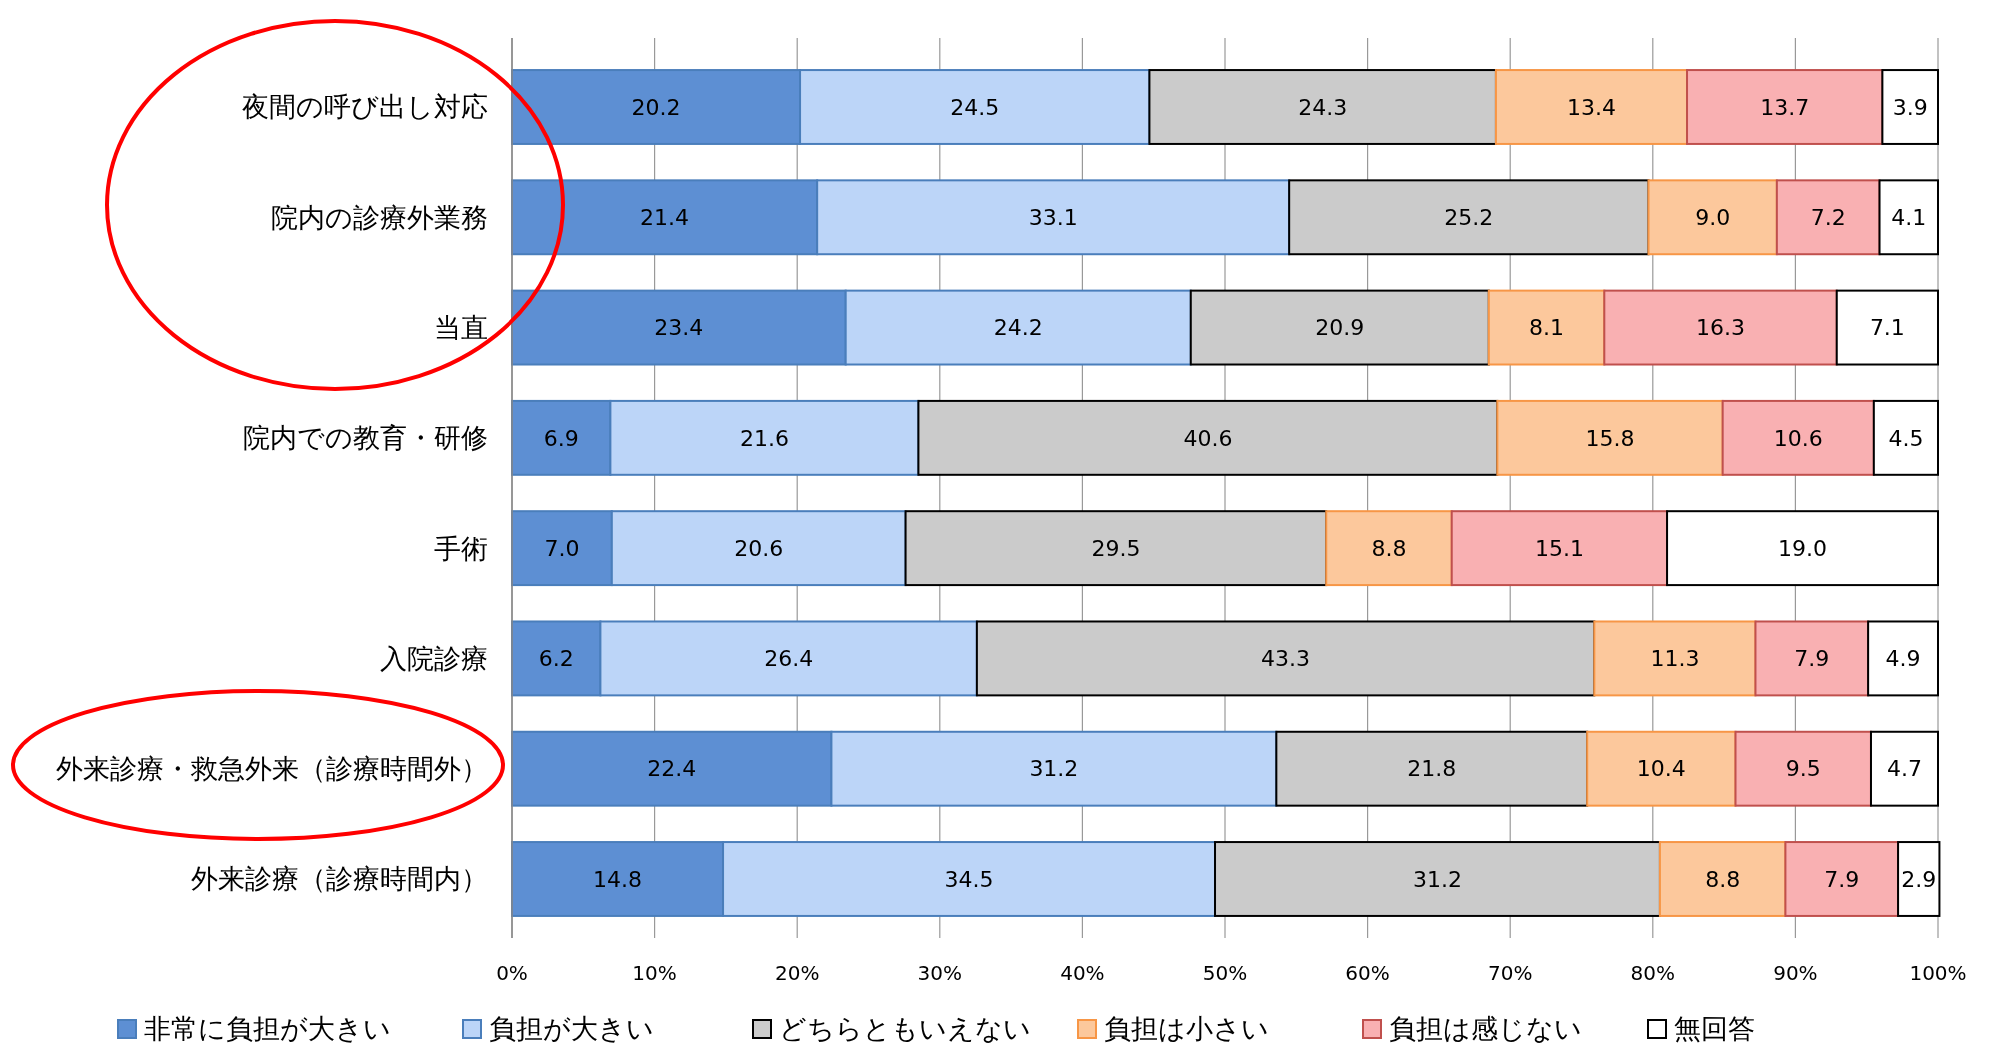 The image size is (1989, 1053). What do you see at coordinates (1389, 548) in the screenshot?
I see `data-label: 8.8` at bounding box center [1389, 548].